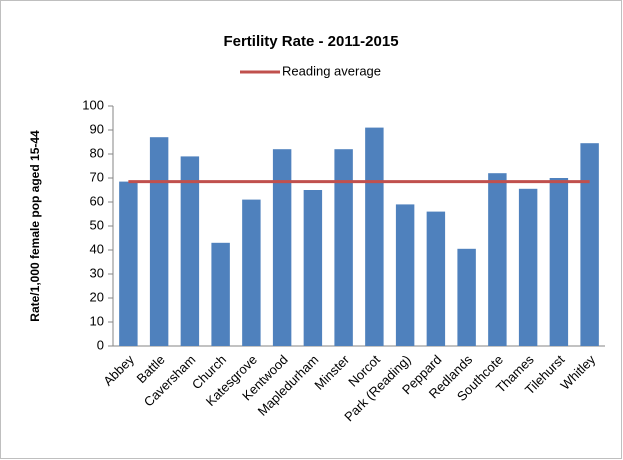 Image resolution: width=623 pixels, height=460 pixels. Describe the element at coordinates (35, 226) in the screenshot. I see `y-axis-label: Rate/1,000 female pop aged 15-44` at that location.